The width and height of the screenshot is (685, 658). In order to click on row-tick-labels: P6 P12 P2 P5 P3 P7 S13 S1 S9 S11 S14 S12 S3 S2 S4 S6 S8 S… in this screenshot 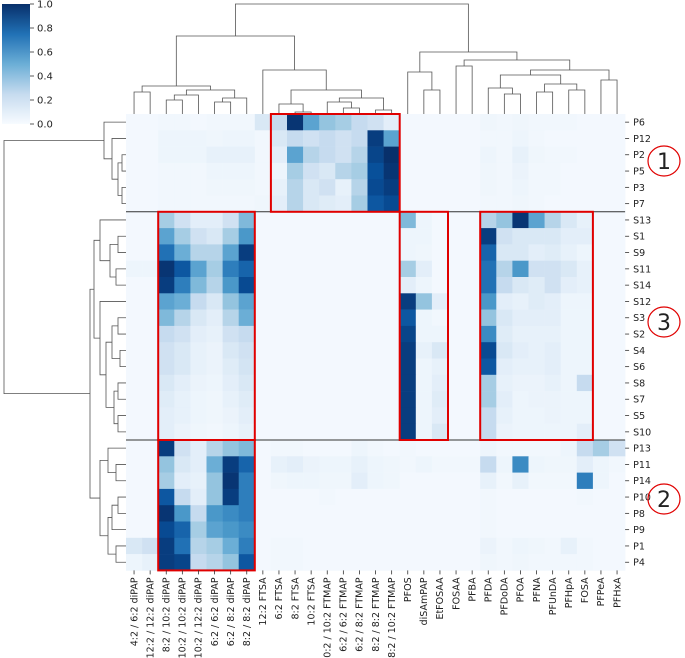, I will do `click(638, 343)`.